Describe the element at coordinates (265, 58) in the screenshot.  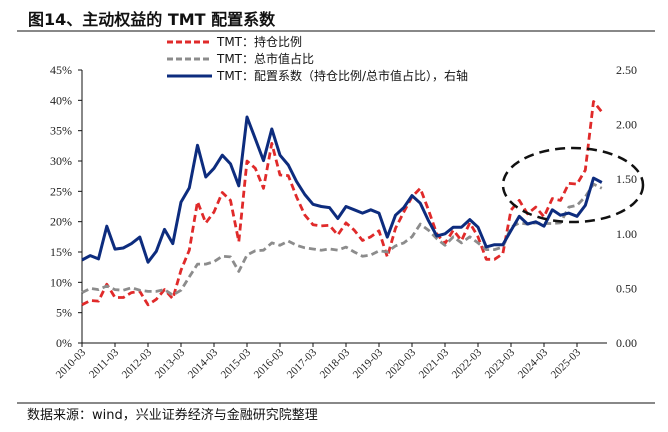
I see `legend-label-2: TMT：总市值占比` at that location.